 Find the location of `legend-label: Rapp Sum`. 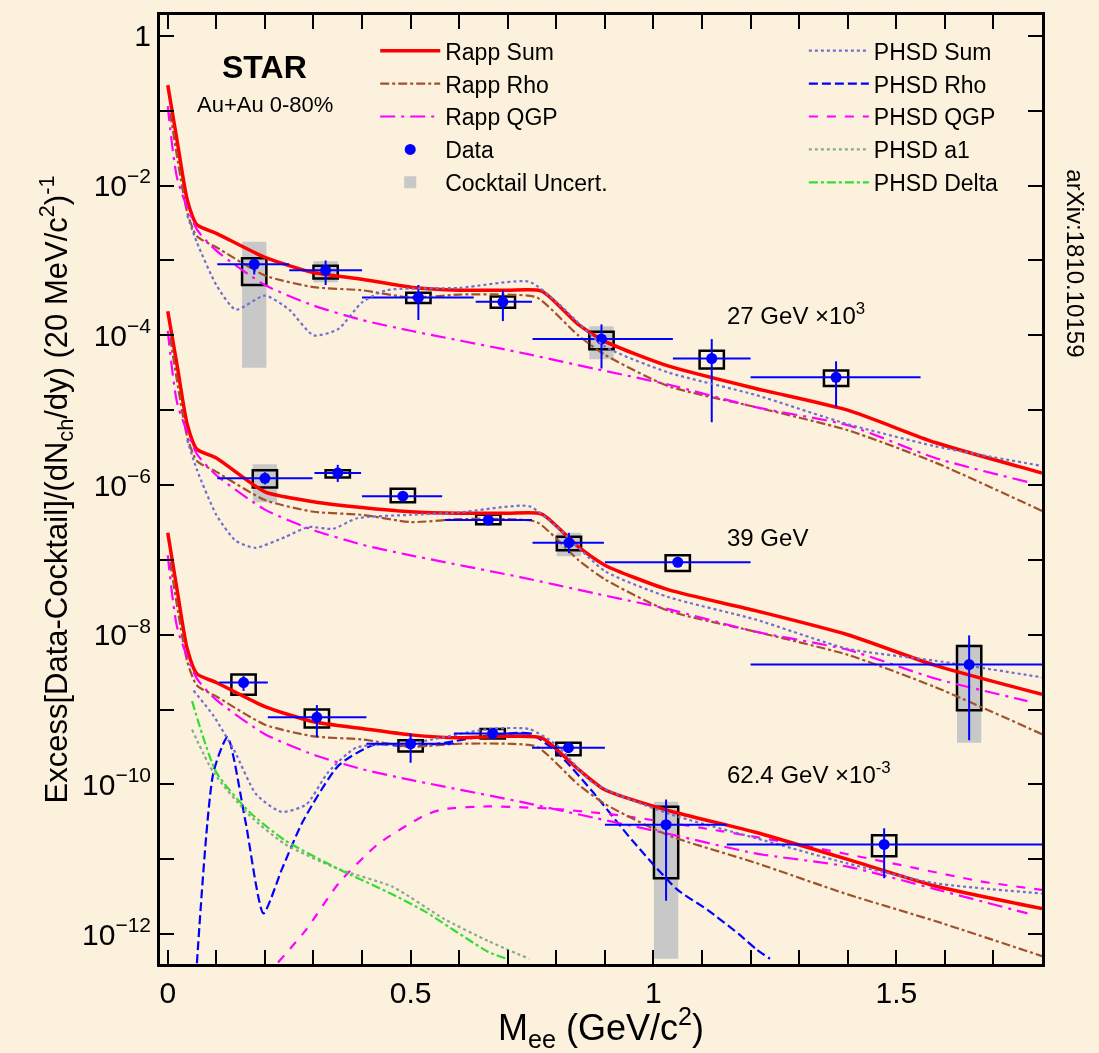

legend-label: Rapp Sum is located at coordinates (499, 51).